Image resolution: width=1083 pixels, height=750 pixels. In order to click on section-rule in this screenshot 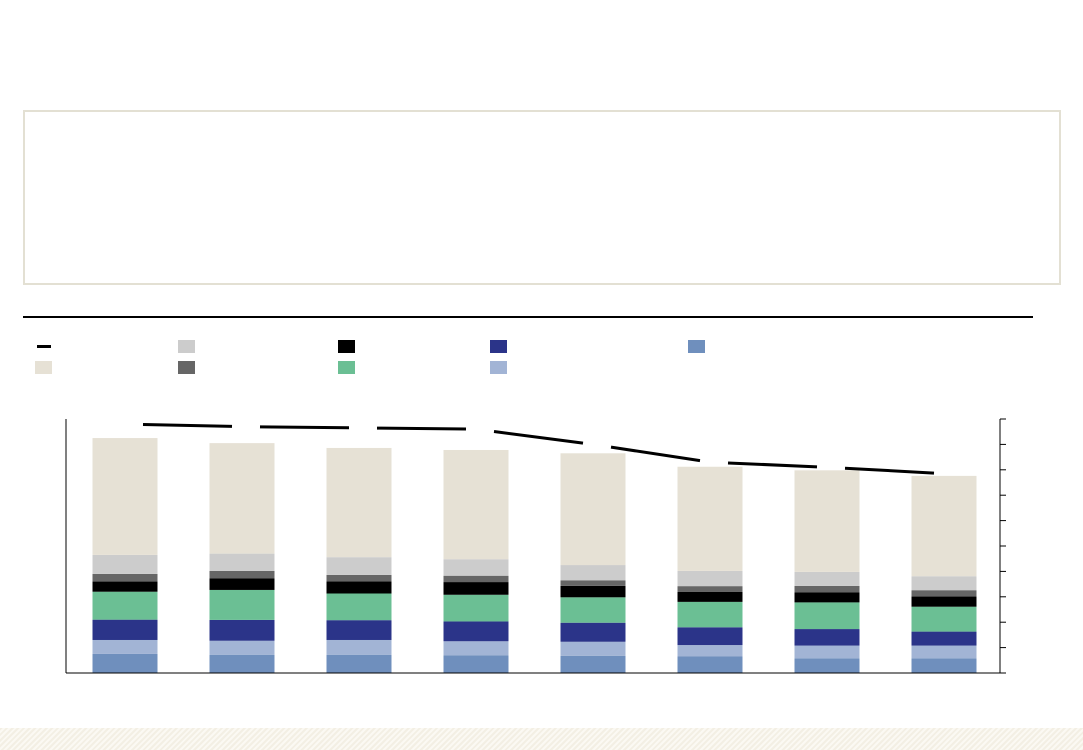, I will do `click(528, 317)`.